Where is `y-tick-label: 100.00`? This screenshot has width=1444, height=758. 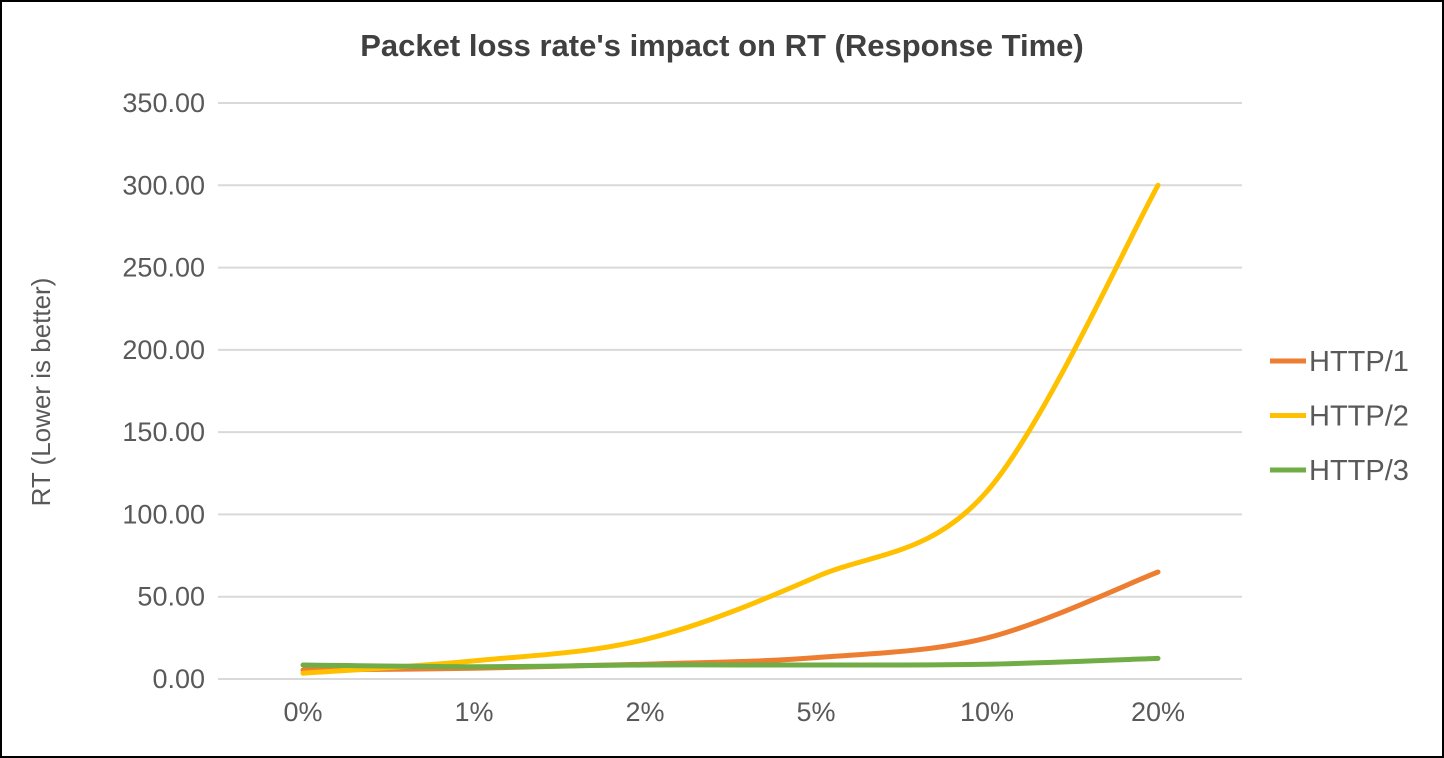 y-tick-label: 100.00 is located at coordinates (163, 514).